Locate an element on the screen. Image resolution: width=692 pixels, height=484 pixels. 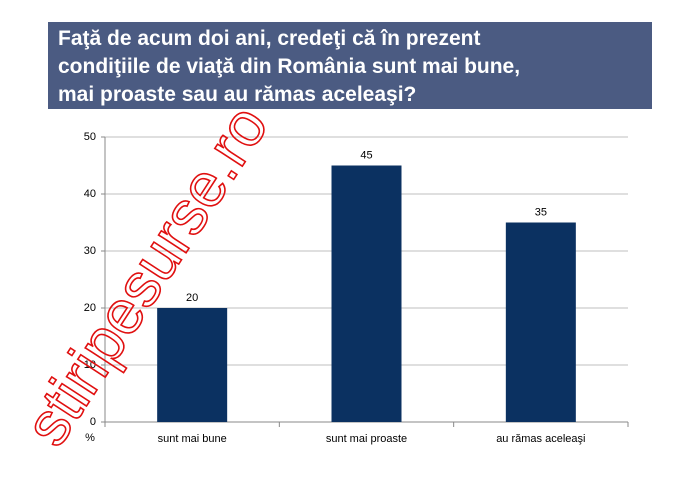
y-tick-label: 0 is located at coordinates (93, 422).